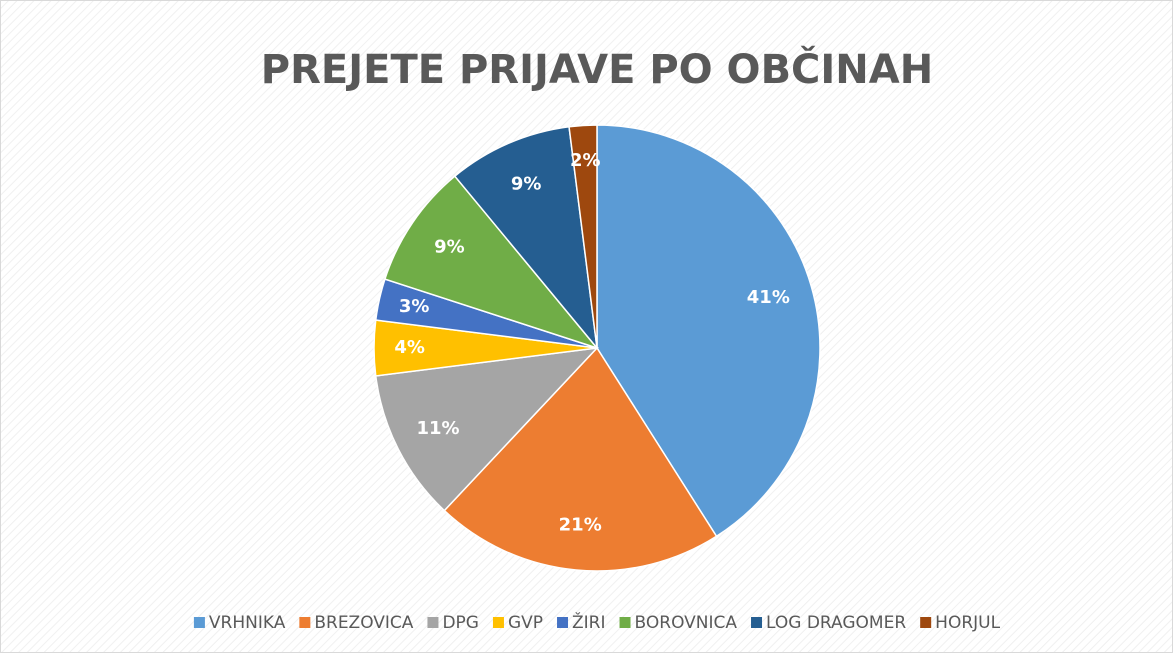  What do you see at coordinates (437, 428) in the screenshot?
I see `data-label: 11%` at bounding box center [437, 428].